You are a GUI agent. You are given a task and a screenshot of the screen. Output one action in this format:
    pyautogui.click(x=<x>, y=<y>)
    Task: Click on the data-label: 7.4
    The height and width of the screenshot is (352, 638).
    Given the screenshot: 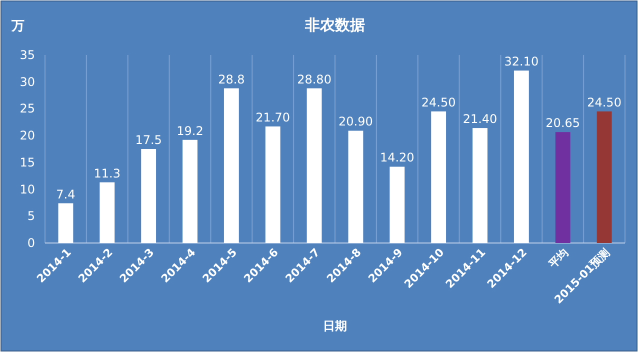 What is the action you would take?
    pyautogui.click(x=66, y=194)
    